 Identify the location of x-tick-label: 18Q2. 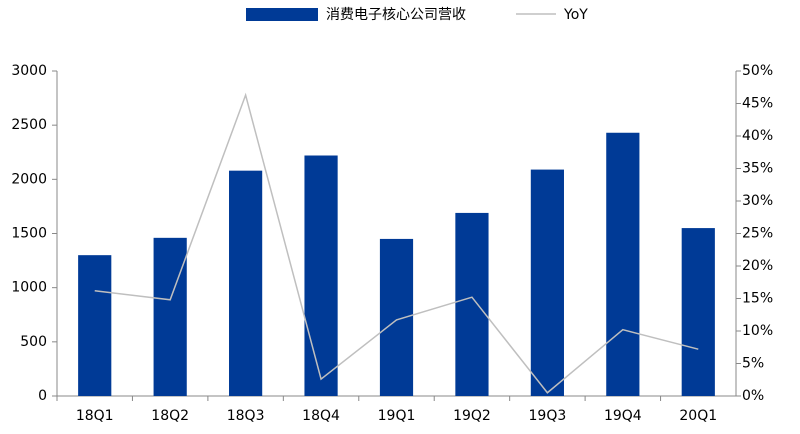
(170, 416).